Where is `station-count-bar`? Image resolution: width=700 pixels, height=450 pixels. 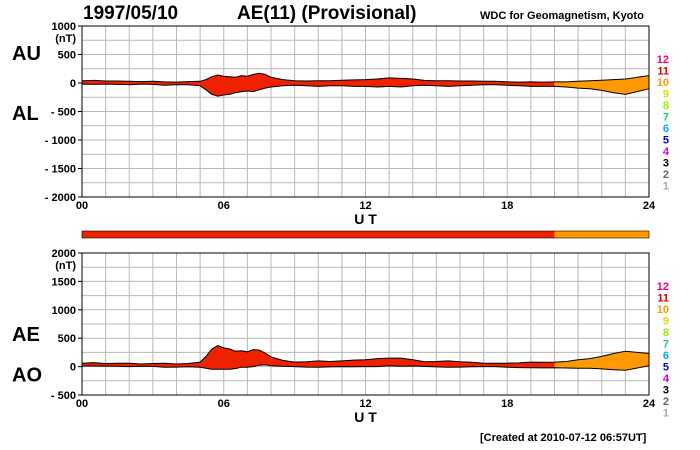
station-count-bar is located at coordinates (365, 234).